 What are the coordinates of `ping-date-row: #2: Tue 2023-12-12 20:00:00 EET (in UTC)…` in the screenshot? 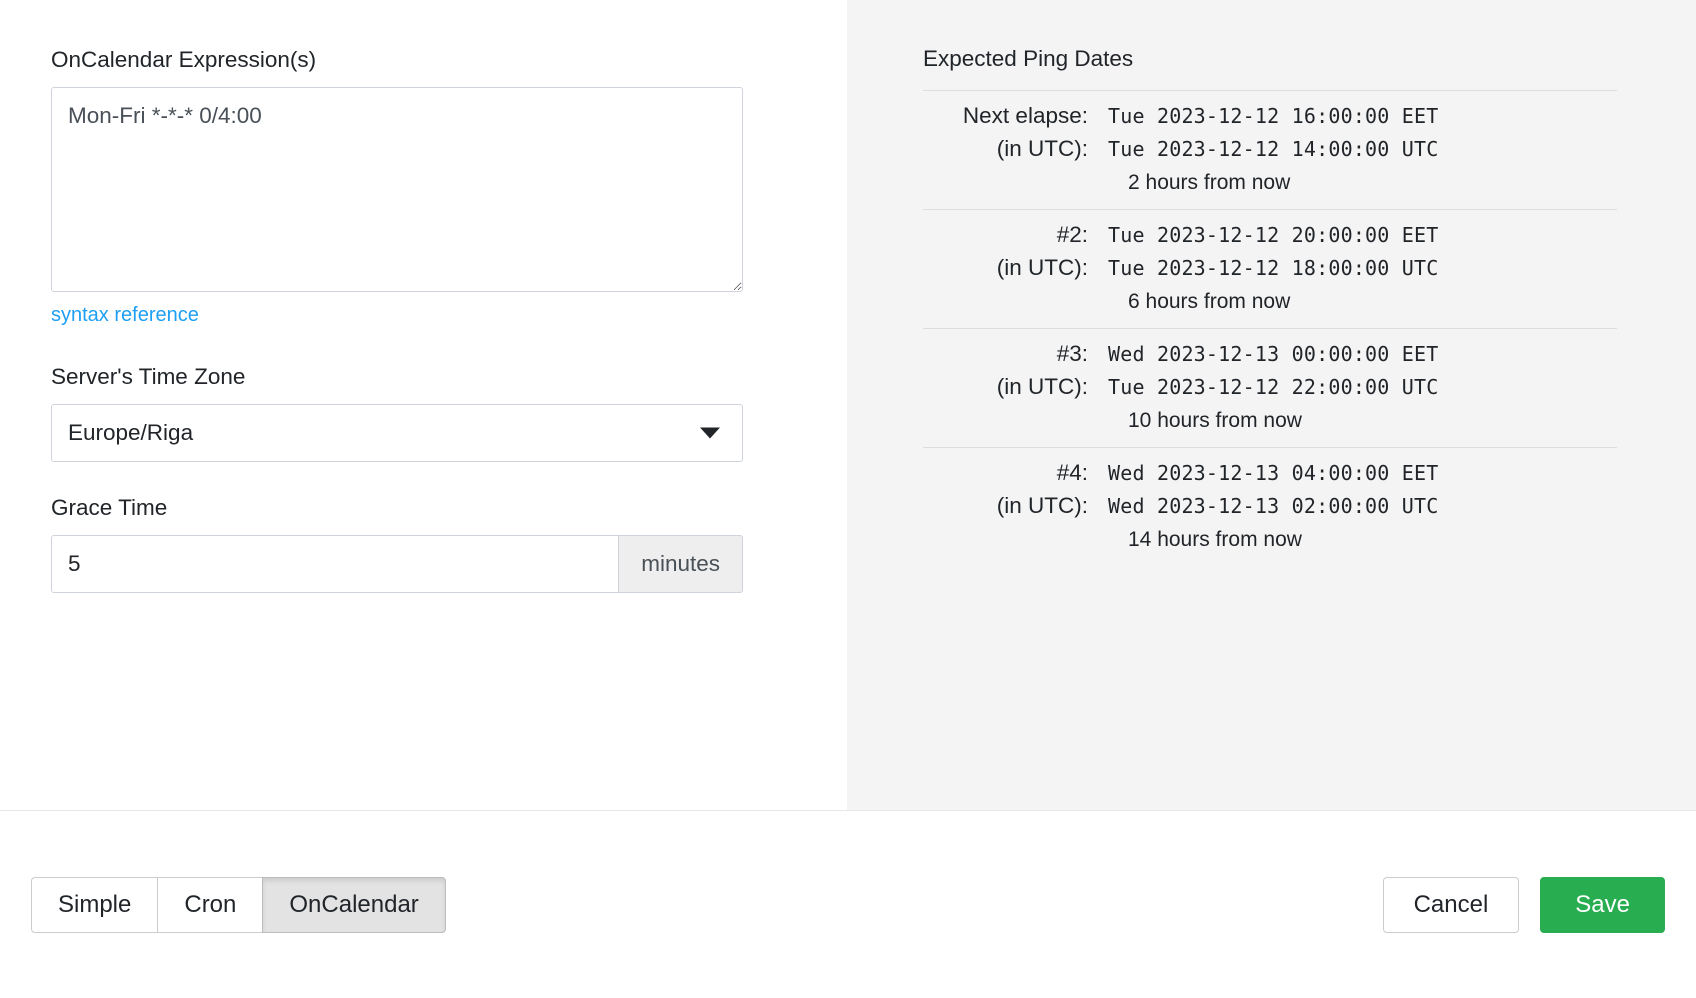 It's located at (1270, 268).